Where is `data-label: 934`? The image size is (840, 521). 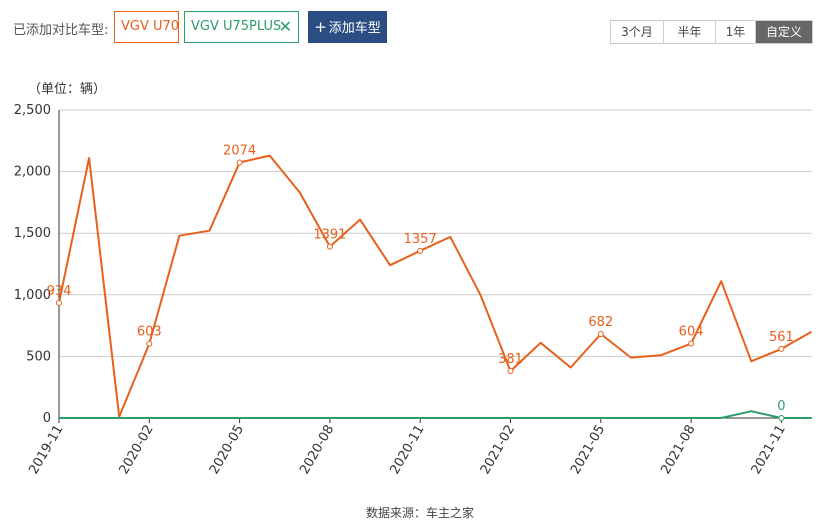 data-label: 934 is located at coordinates (59, 291).